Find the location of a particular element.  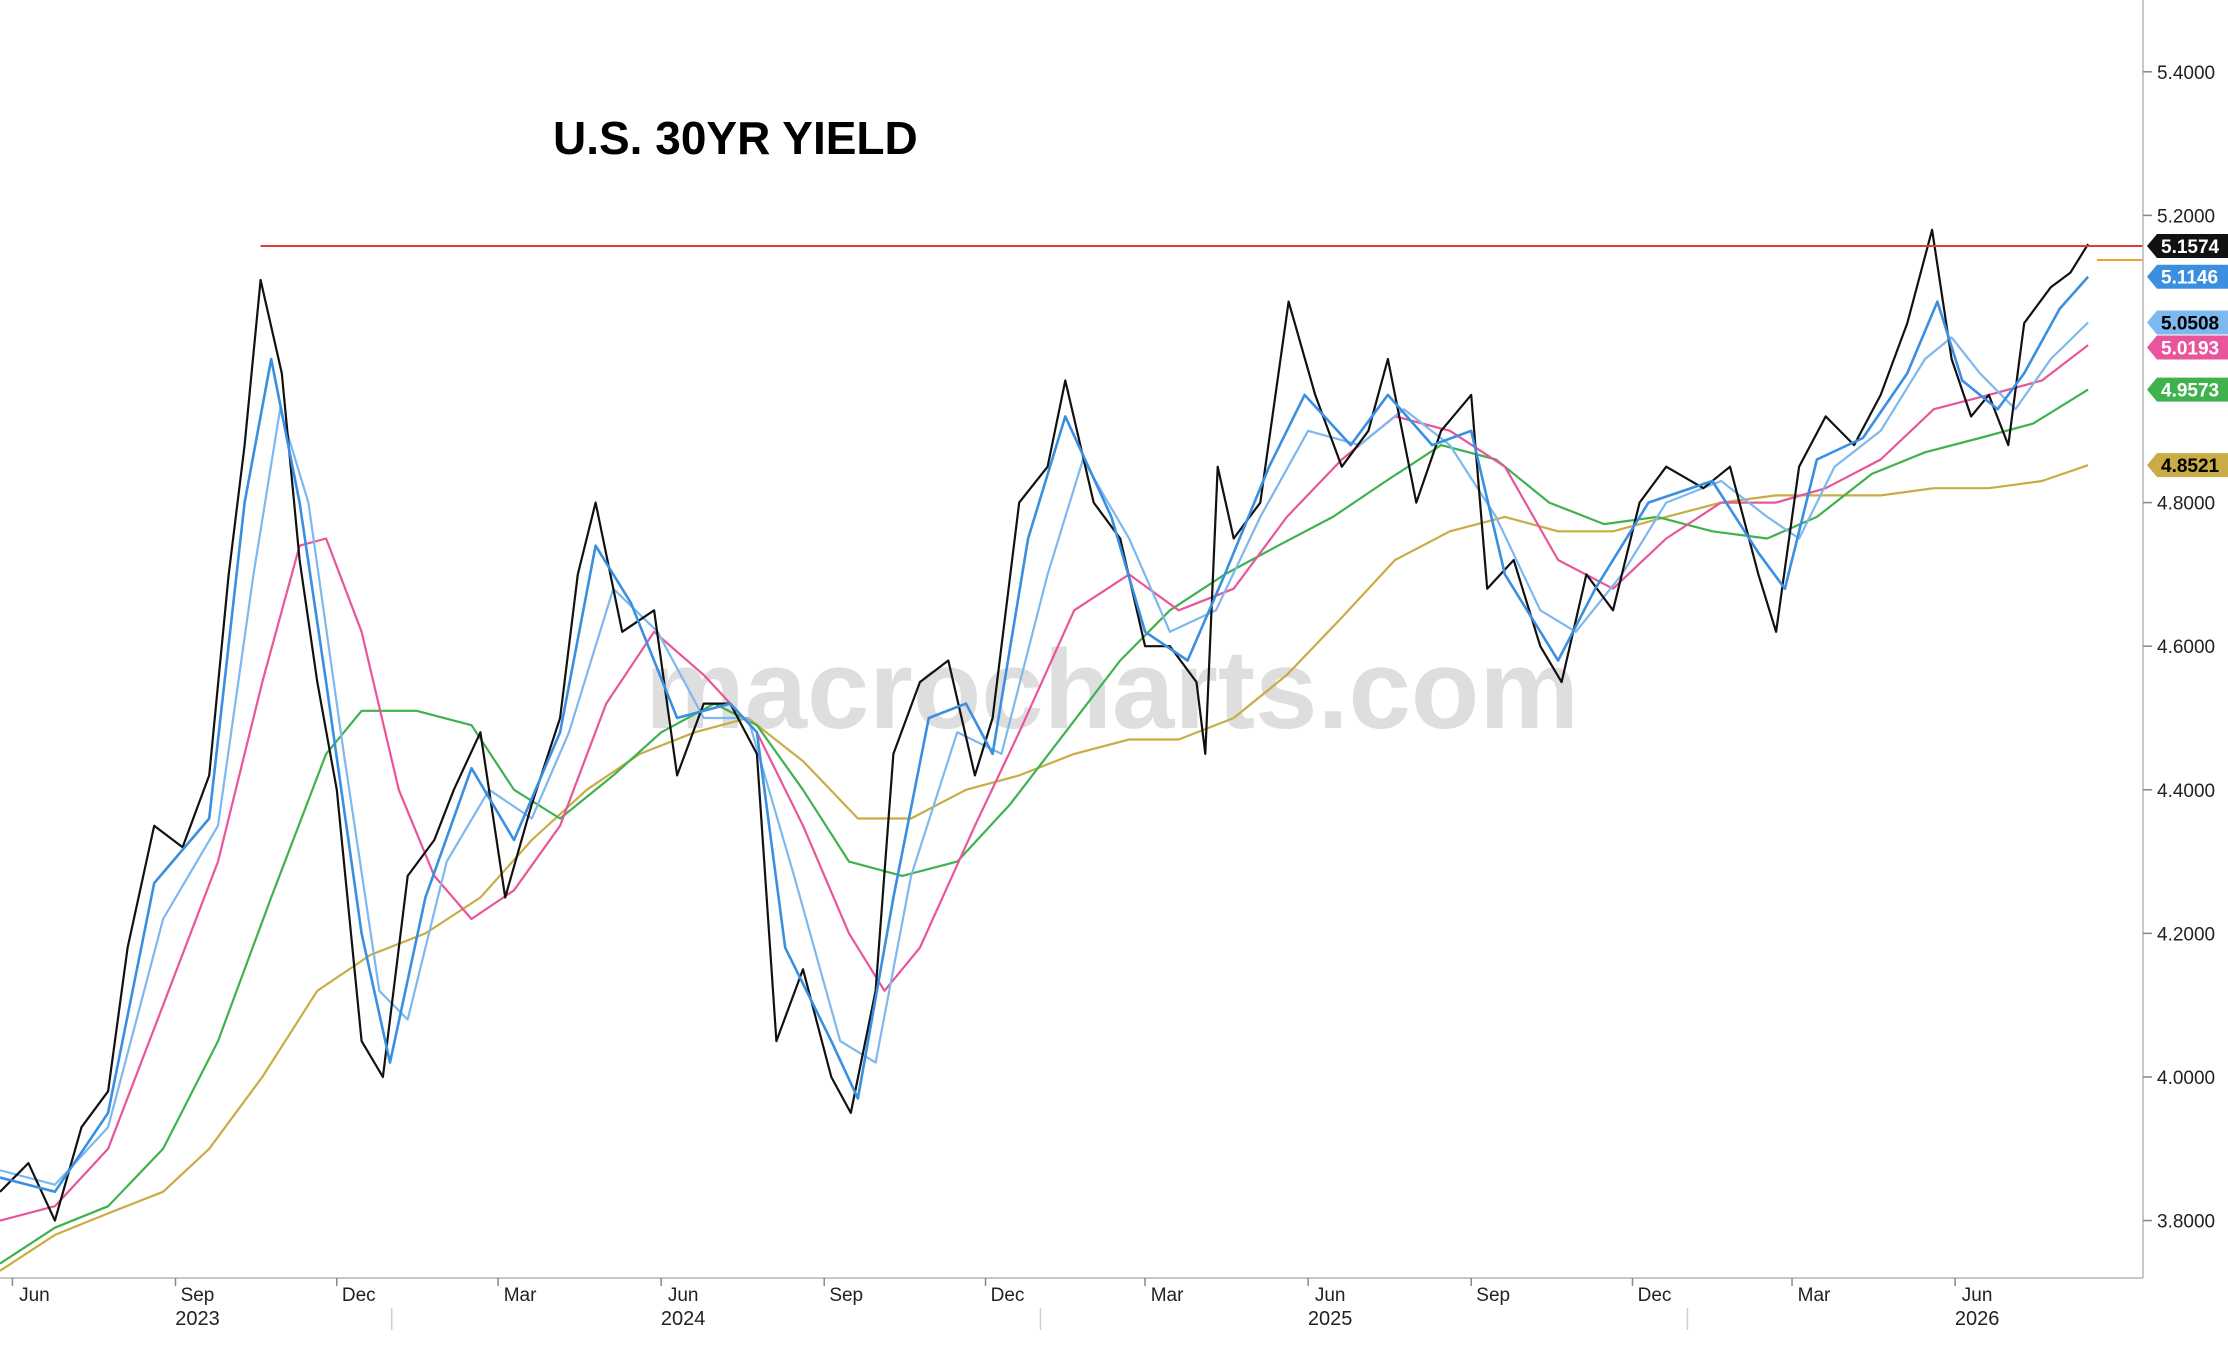

x-year-label: 2024 is located at coordinates (683, 1319).